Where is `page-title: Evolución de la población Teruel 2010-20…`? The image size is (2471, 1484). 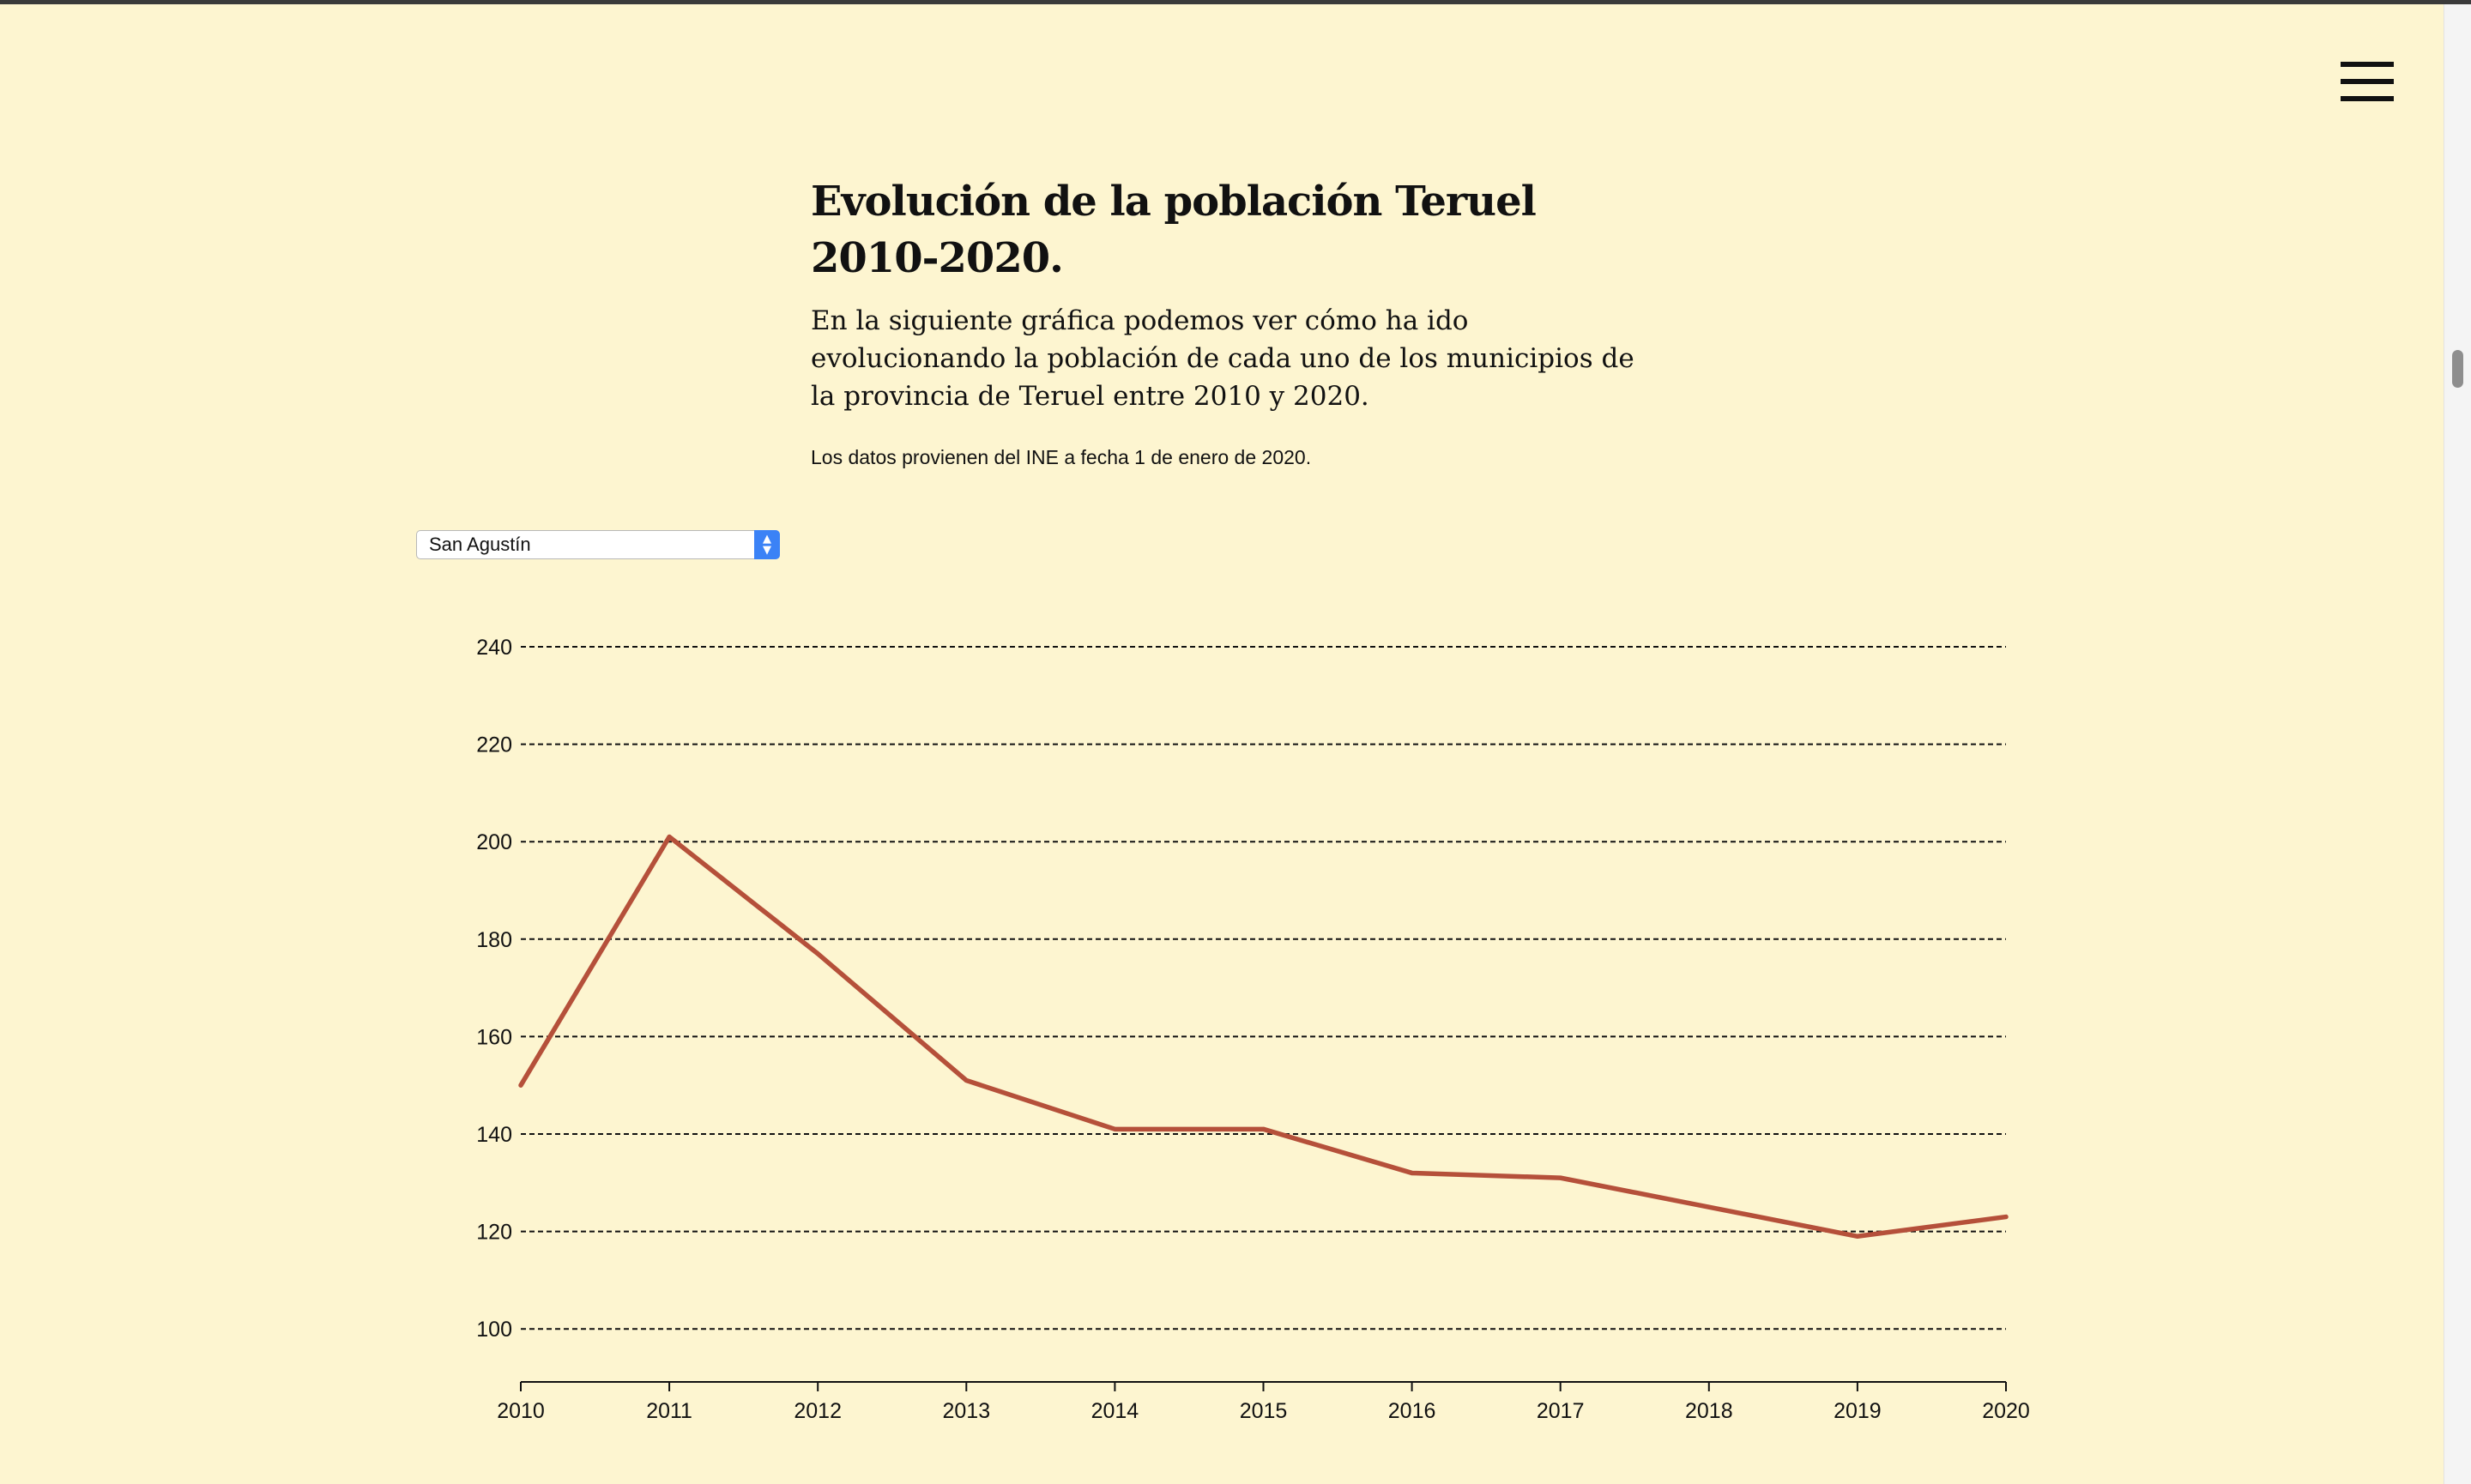
page-title: Evolución de la población Teruel 2010-20… is located at coordinates (1174, 230).